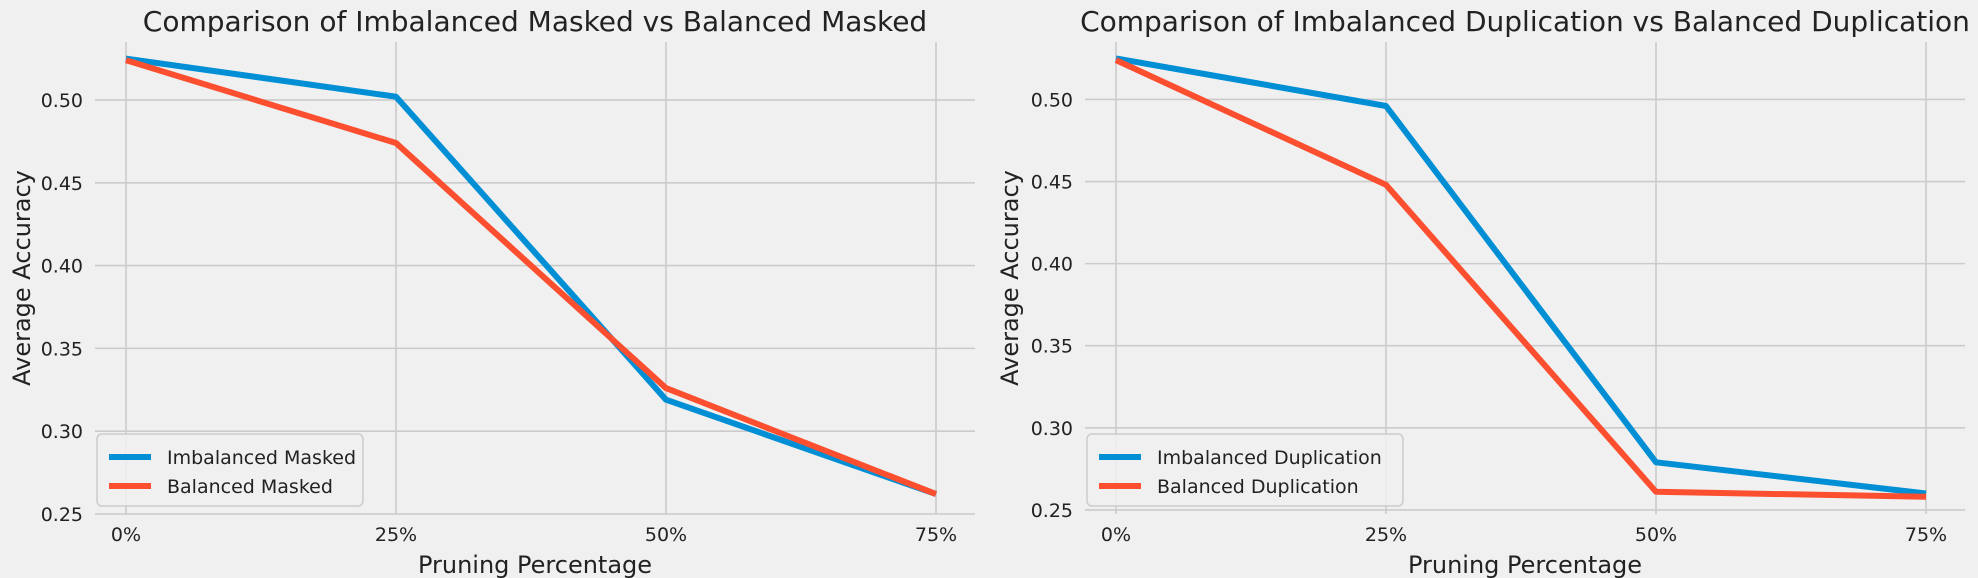  I want to click on legend-label-1: Balanced Masked, so click(250, 487).